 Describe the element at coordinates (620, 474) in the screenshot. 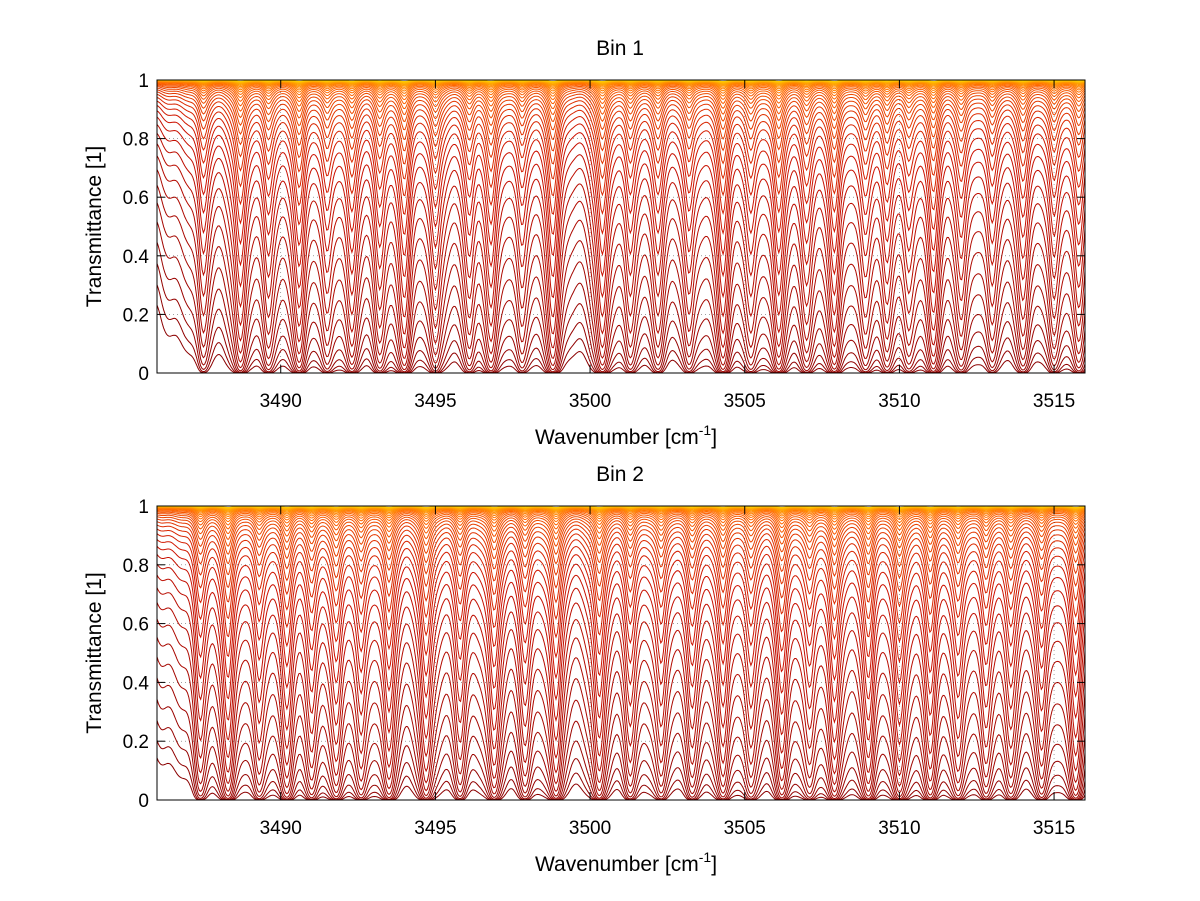

I see `chart-title: Bin 2` at that location.